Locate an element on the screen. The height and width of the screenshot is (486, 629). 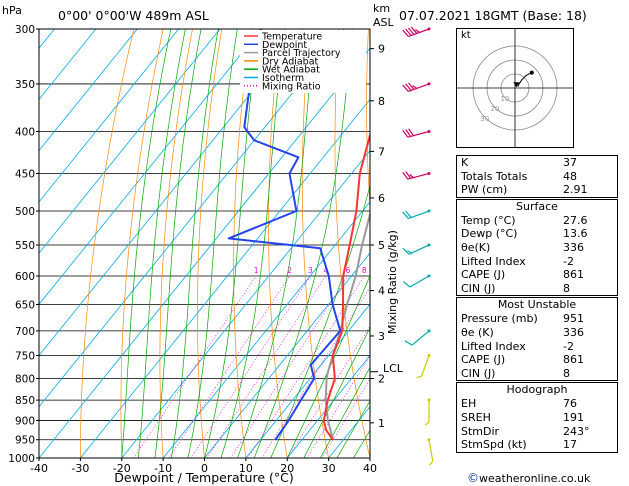
pressure-tick-label: 500 is located at coordinates (25, 212).